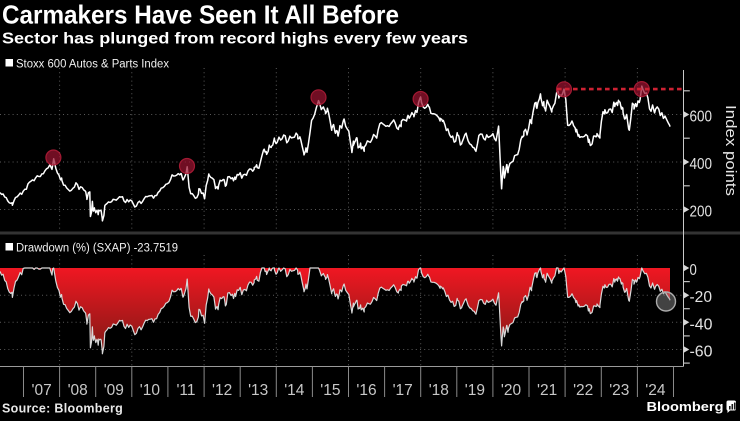 The image size is (740, 421). Describe the element at coordinates (439, 390) in the screenshot. I see `svg-text: '18` at that location.